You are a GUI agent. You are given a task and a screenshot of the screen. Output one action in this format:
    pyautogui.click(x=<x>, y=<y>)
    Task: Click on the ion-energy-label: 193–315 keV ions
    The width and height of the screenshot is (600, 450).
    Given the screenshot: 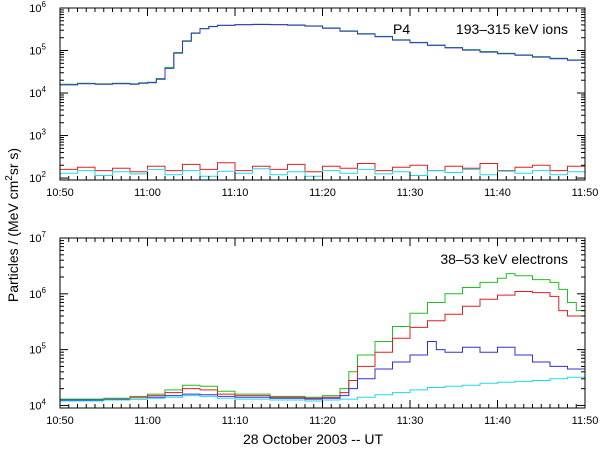 What is the action you would take?
    pyautogui.click(x=512, y=29)
    